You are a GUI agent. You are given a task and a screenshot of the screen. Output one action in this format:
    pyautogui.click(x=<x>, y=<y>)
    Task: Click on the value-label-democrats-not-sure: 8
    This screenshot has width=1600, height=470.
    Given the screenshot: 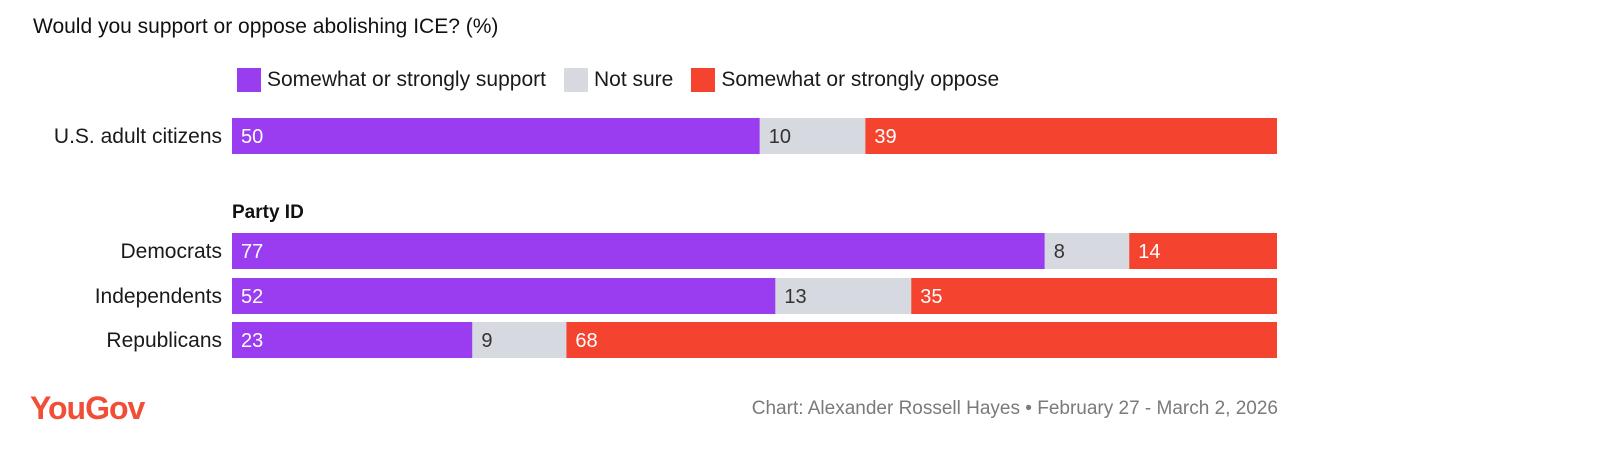 What is the action you would take?
    pyautogui.click(x=1059, y=252)
    